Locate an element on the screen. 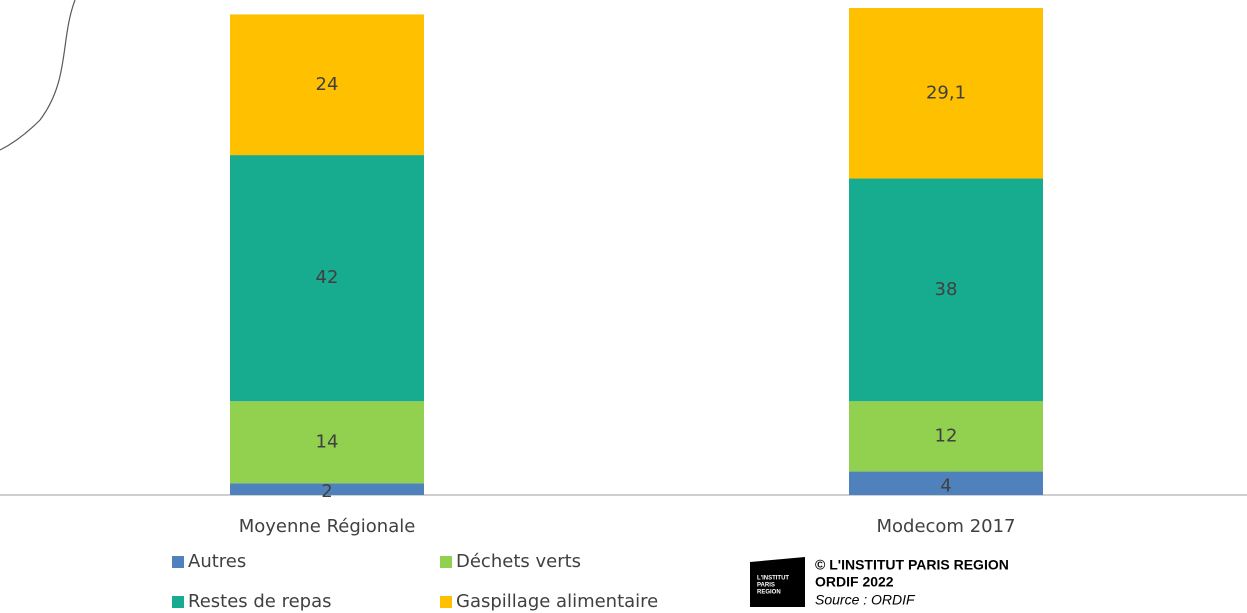  org: ORDIF 2022 is located at coordinates (854, 582).